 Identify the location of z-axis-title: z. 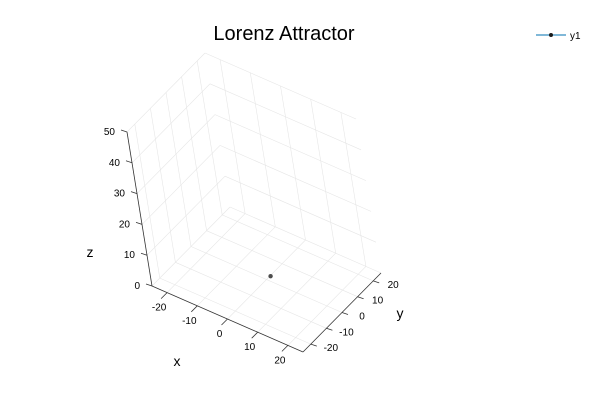
(90, 252).